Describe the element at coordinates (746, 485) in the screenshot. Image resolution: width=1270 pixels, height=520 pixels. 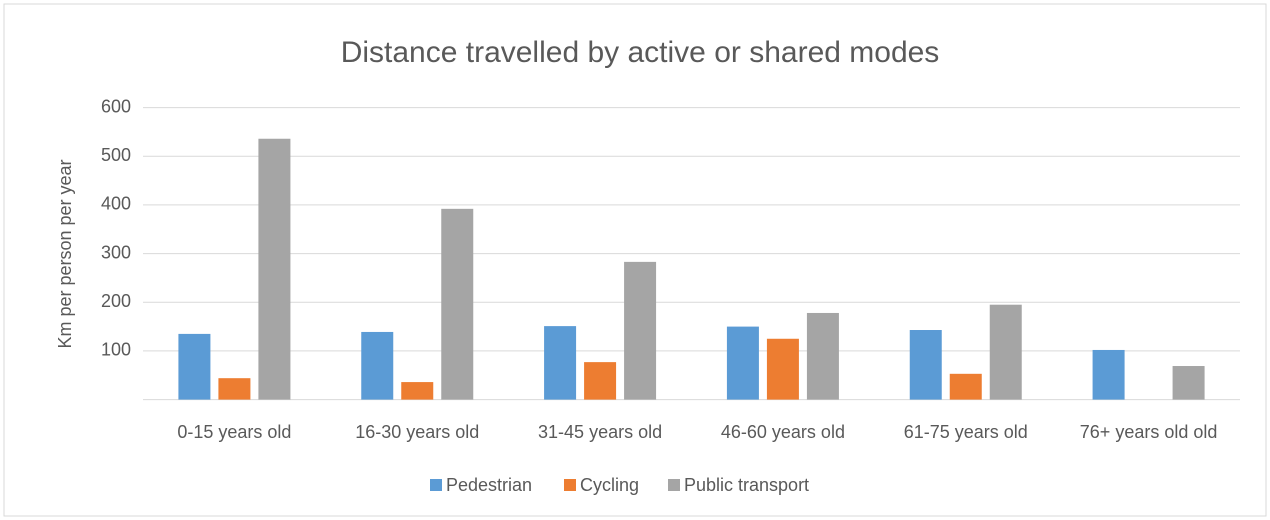
I see `legend-label: Public transport` at that location.